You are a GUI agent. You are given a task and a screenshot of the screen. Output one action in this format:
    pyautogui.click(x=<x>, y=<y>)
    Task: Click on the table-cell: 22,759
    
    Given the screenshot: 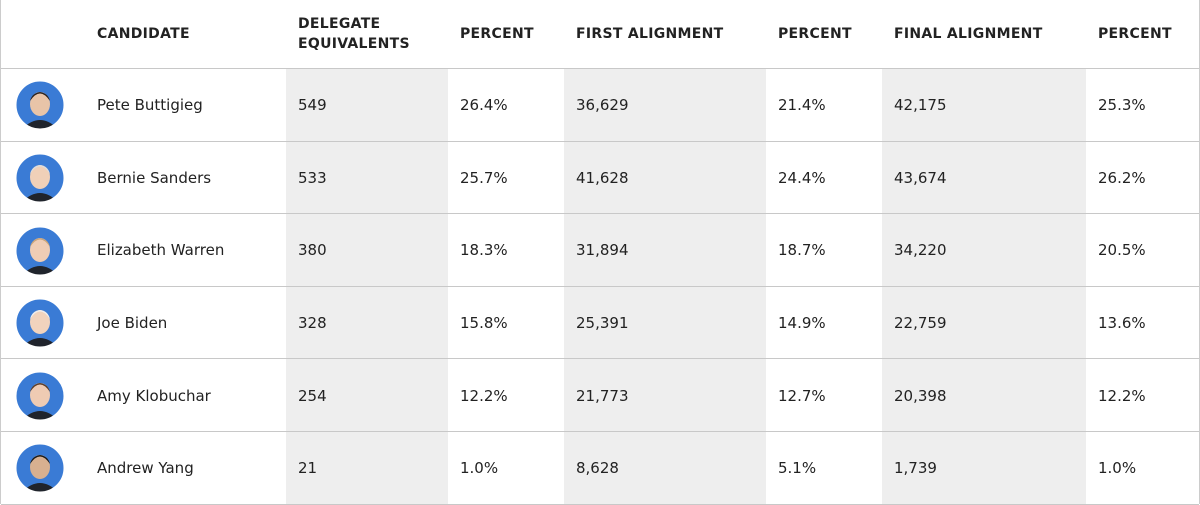 What is the action you would take?
    pyautogui.click(x=984, y=323)
    